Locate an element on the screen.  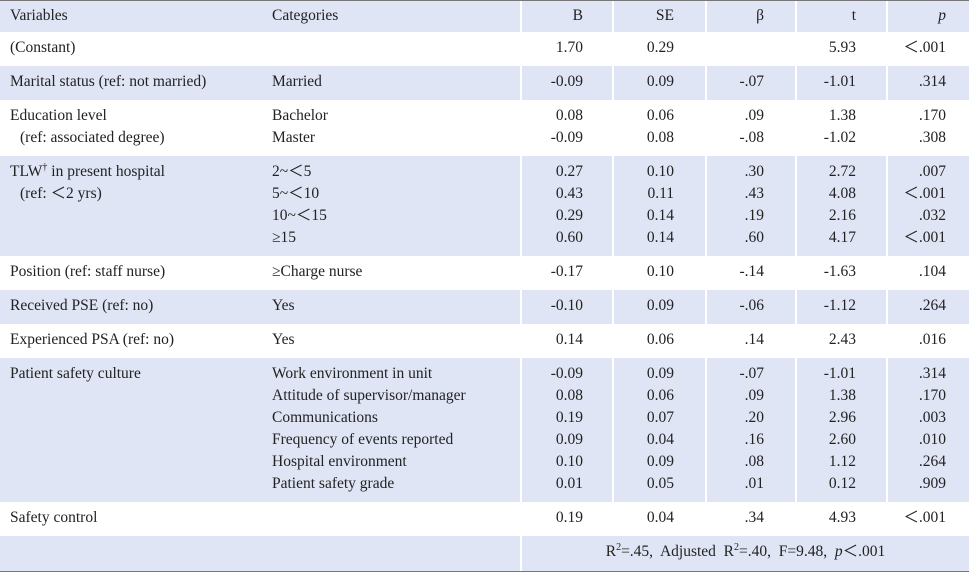
variable-line: (ref: ＜2 yrs) is located at coordinates (87, 194).